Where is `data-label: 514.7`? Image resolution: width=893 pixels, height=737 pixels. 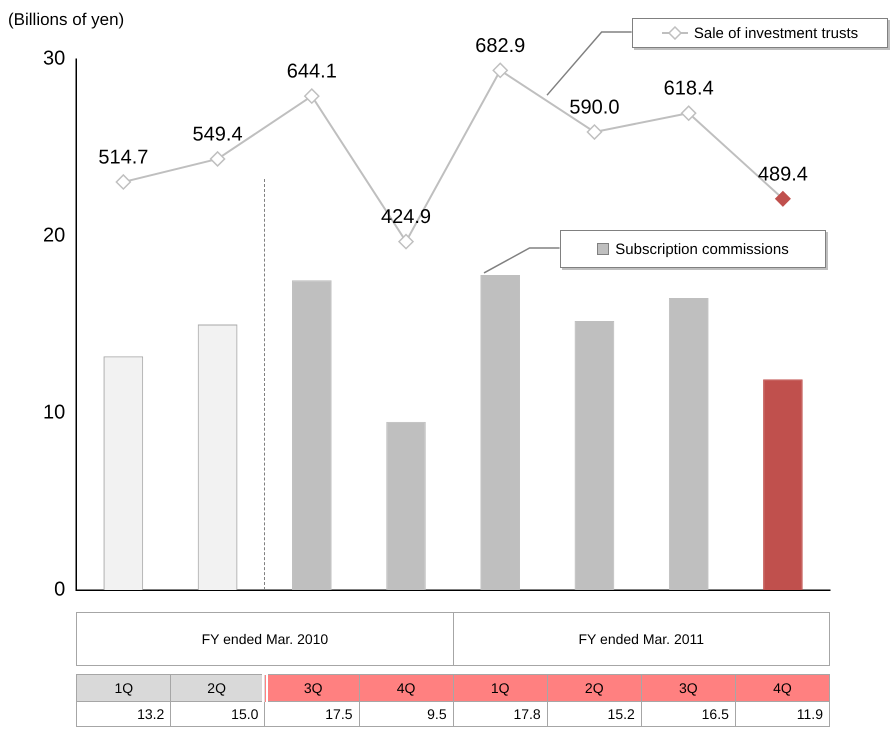 data-label: 514.7 is located at coordinates (123, 157).